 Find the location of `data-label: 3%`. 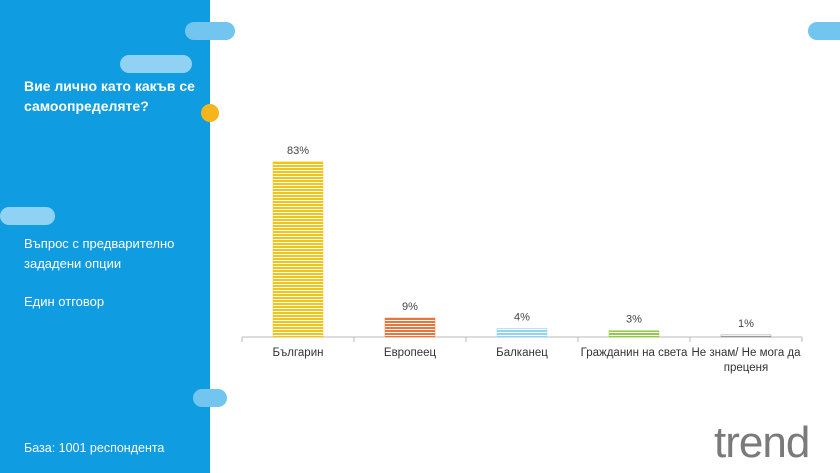

data-label: 3% is located at coordinates (634, 320).